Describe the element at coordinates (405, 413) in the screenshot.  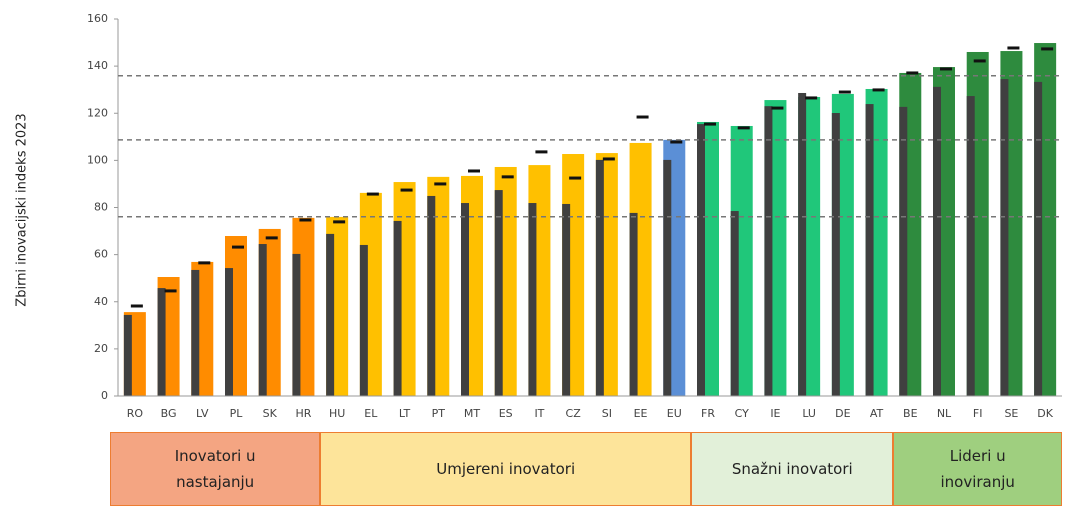
I see `x-tick-label: LT` at that location.